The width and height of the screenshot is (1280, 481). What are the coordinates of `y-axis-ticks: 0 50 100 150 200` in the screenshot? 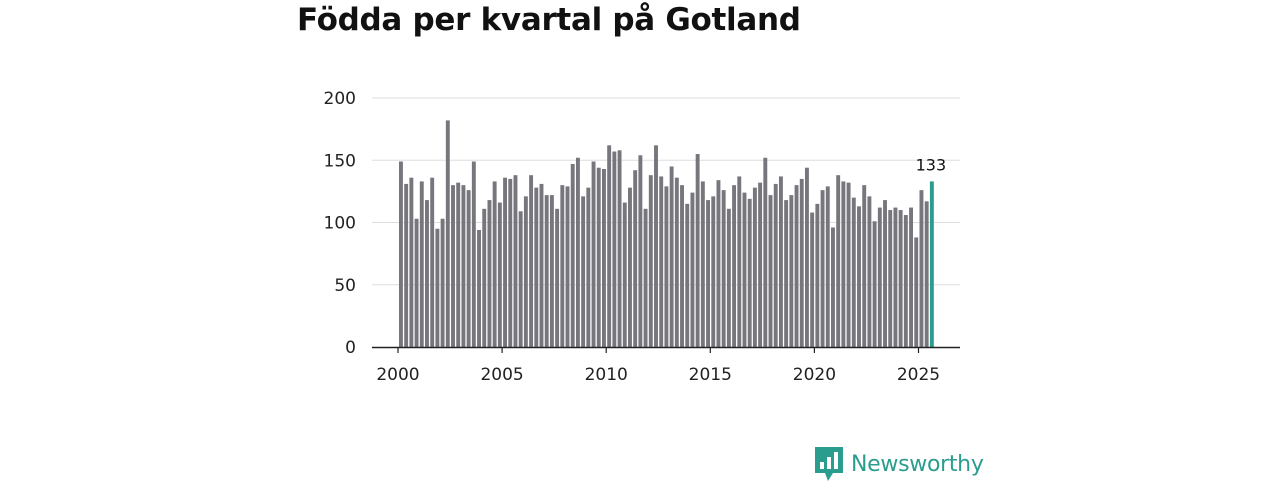 It's located at (340, 223).